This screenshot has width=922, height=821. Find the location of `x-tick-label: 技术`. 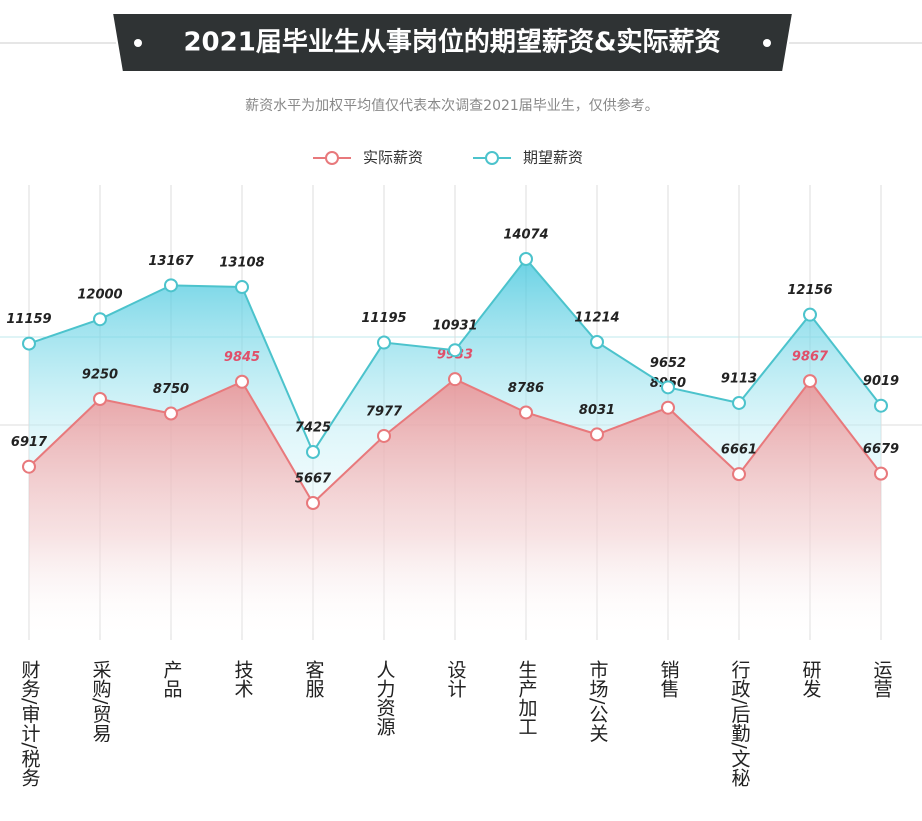

x-tick-label: 技术 is located at coordinates (243, 679).